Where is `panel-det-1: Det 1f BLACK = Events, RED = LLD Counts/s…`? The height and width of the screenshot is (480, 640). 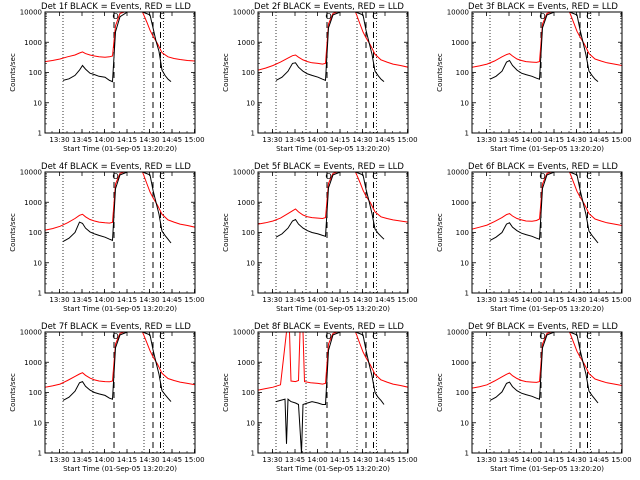 panel-det-1: Det 1f BLACK = Events, RED = LLD Counts/s… is located at coordinates (107, 77).